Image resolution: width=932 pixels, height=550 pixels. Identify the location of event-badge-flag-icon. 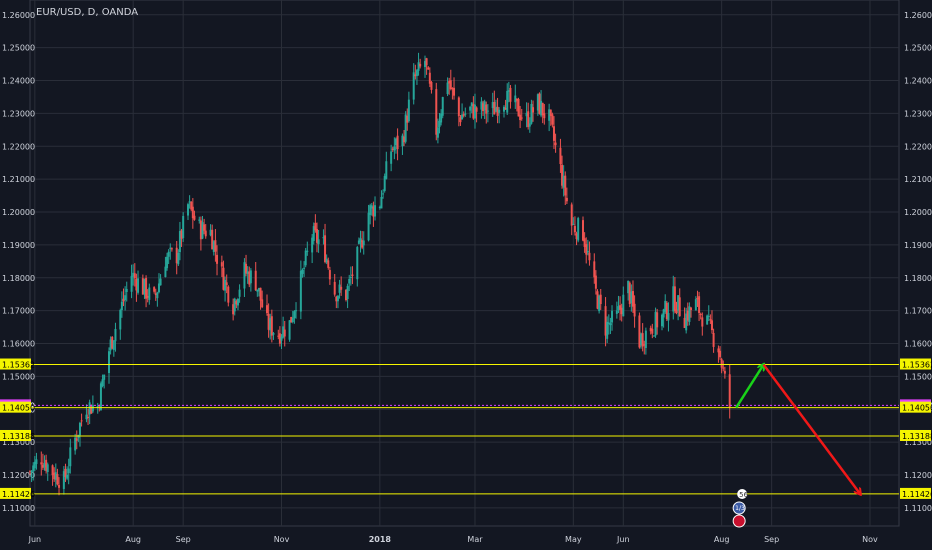
(739, 508).